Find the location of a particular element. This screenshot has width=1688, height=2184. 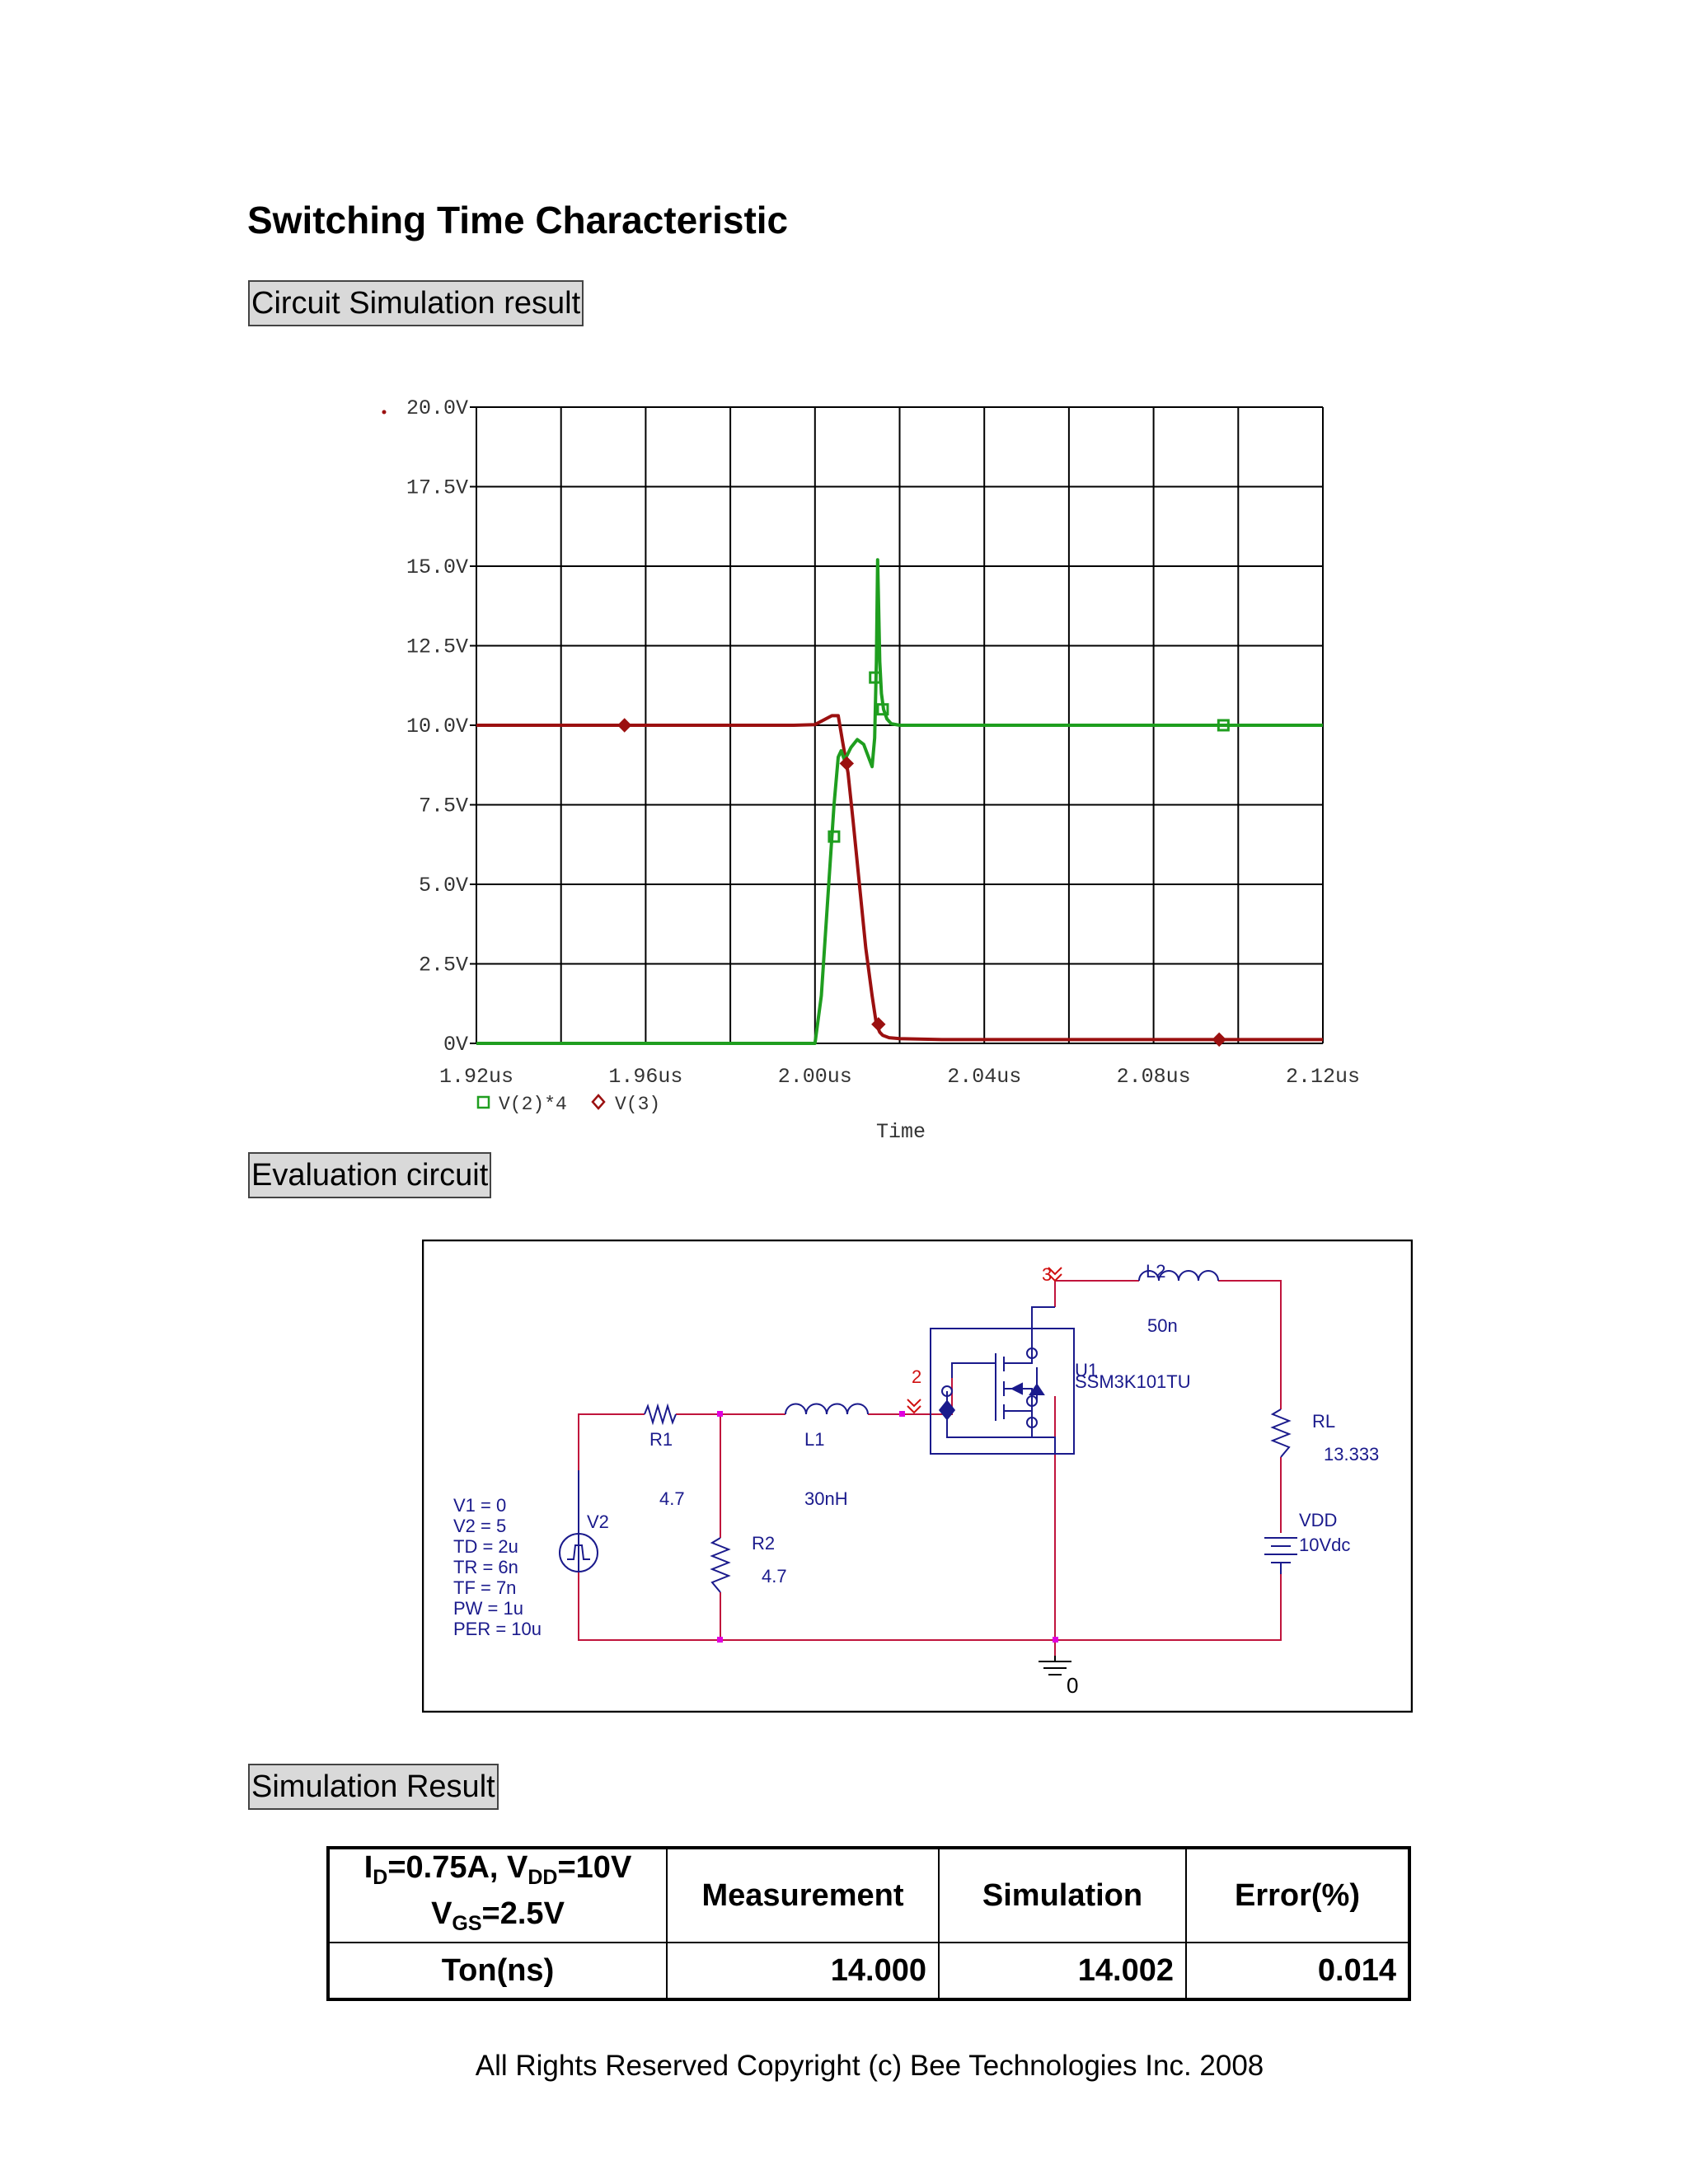

legend-series-1: V(2)*4 is located at coordinates (533, 1104).